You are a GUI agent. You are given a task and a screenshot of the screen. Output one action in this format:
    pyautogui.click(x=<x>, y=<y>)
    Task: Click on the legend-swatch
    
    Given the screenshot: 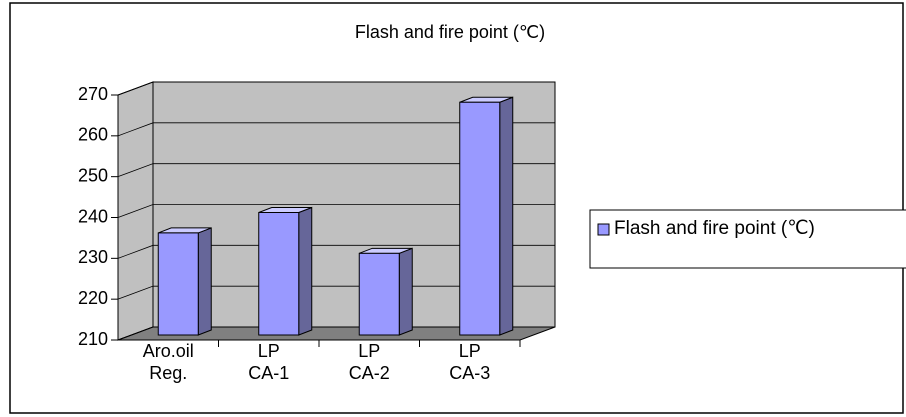 What is the action you would take?
    pyautogui.click(x=603, y=229)
    